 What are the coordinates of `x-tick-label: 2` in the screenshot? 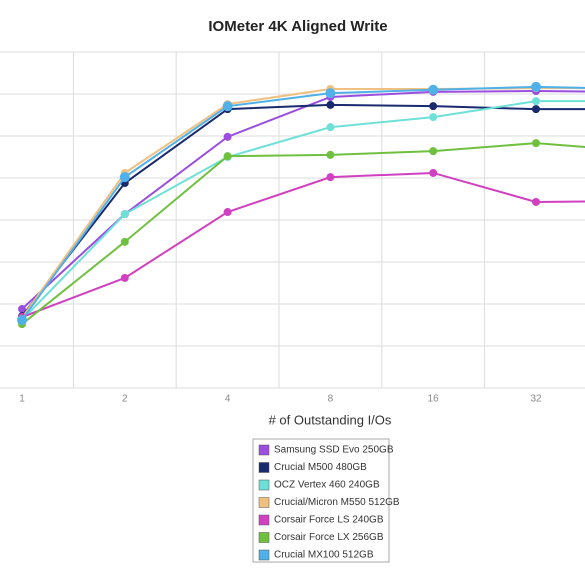 It's located at (125, 399).